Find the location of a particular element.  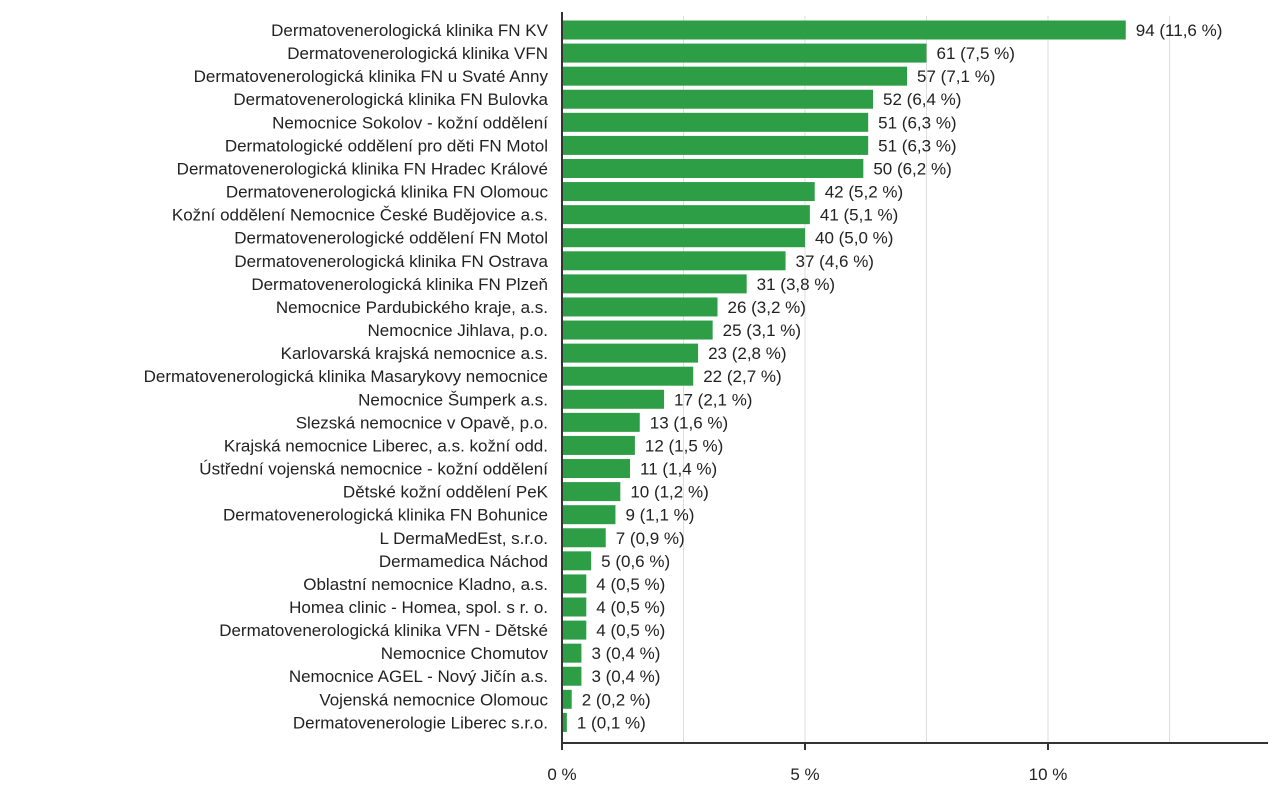

data-label: 40 (5,0 %) is located at coordinates (854, 238).